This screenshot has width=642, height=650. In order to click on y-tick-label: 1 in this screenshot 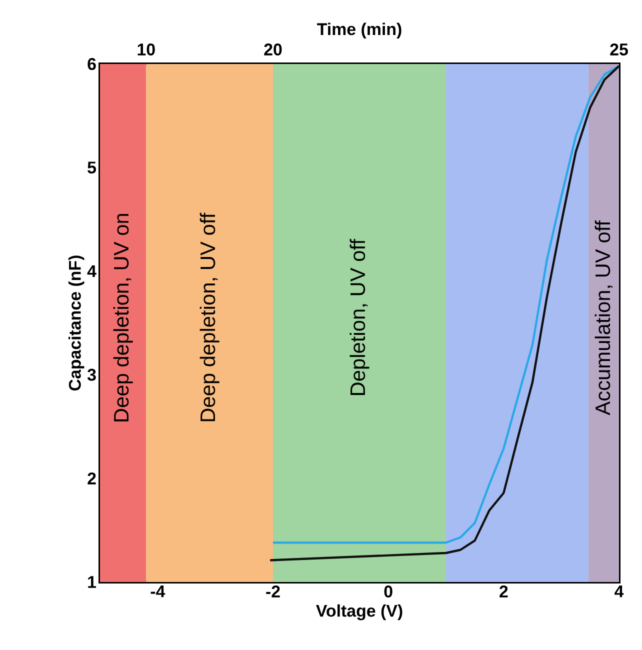, I will do `click(92, 582)`.